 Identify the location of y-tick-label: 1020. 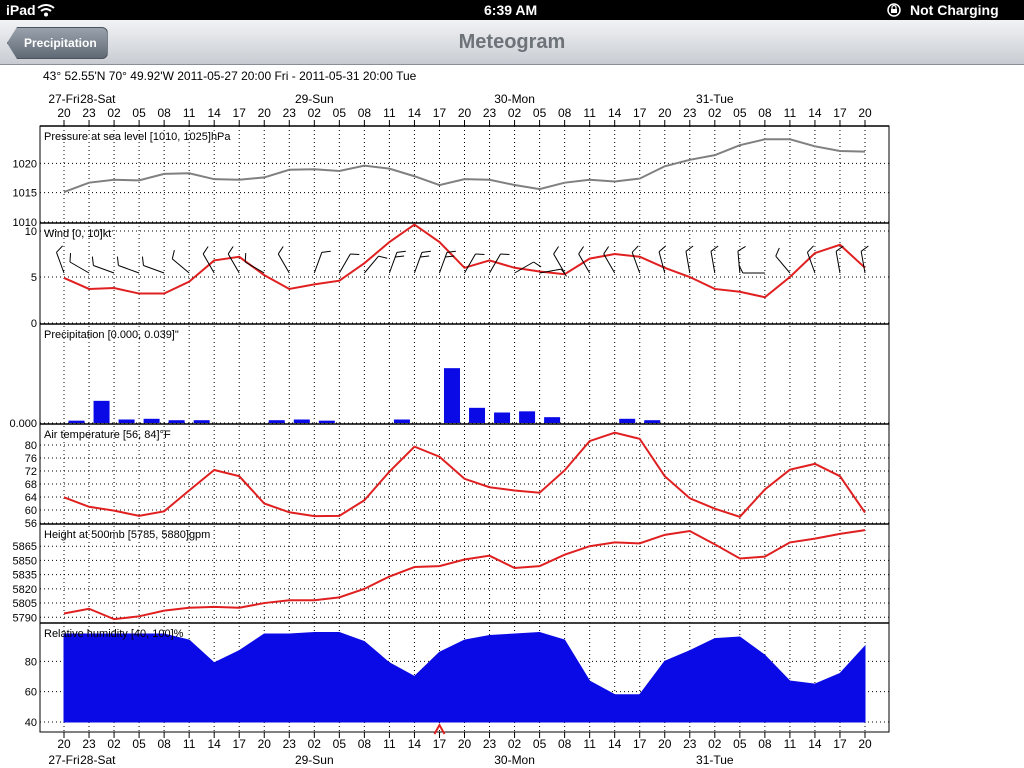
(25, 164).